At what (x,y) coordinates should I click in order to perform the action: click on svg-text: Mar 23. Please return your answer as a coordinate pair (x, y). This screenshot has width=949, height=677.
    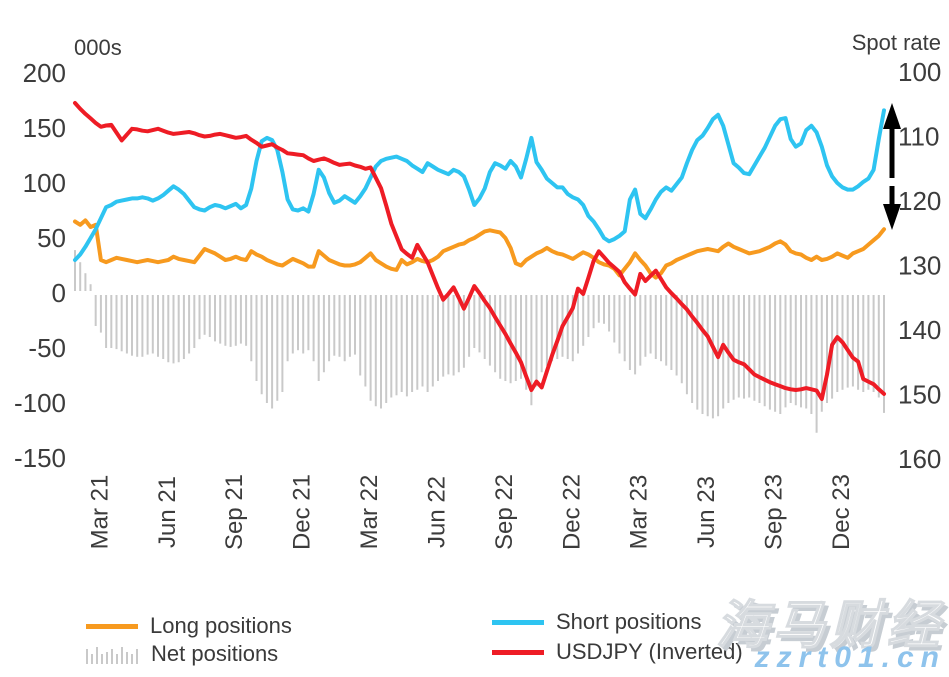
    Looking at the image, I should click on (639, 512).